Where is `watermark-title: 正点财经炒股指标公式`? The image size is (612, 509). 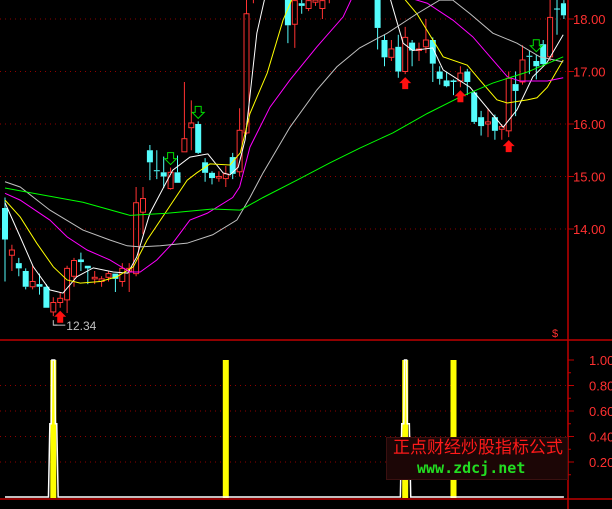 watermark-title: 正点财经炒股指标公式 is located at coordinates (478, 448).